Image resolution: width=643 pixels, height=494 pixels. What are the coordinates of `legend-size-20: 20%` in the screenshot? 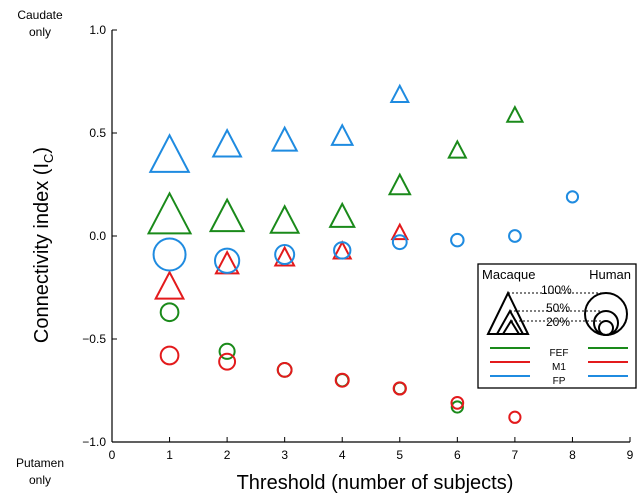 It's located at (558, 322).